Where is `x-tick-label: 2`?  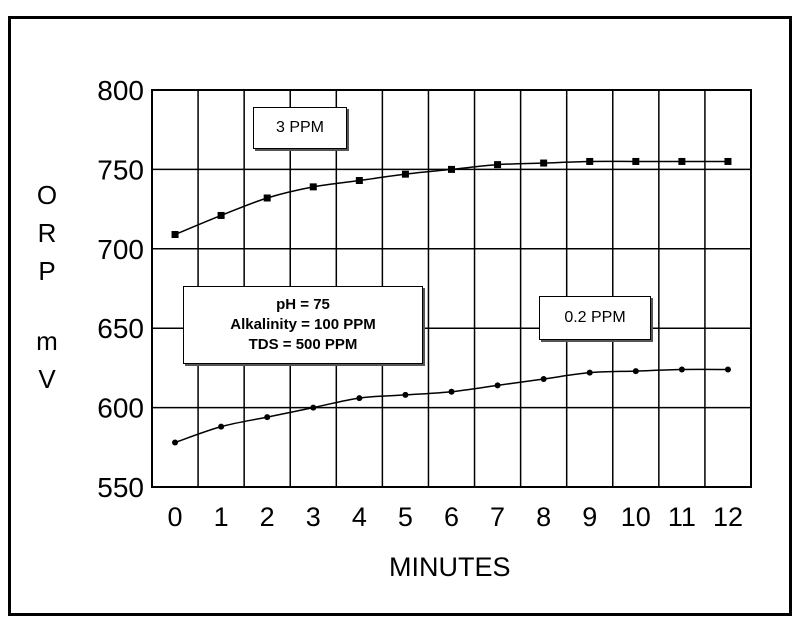 x-tick-label: 2 is located at coordinates (267, 517).